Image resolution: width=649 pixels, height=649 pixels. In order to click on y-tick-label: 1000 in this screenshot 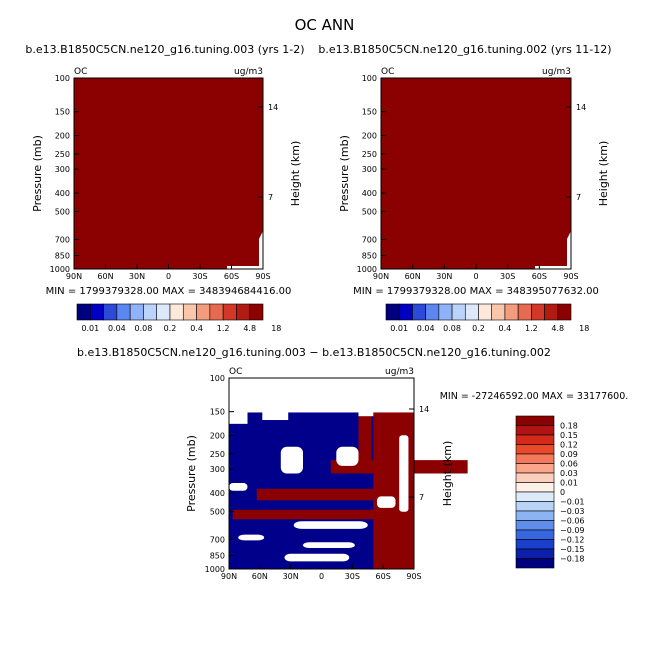, I will do `click(215, 569)`.